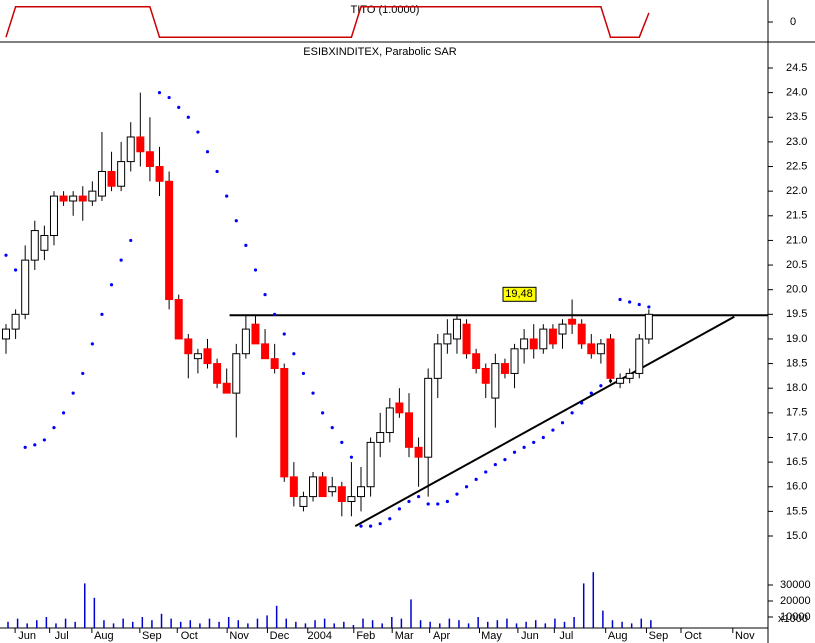  Describe the element at coordinates (796, 191) in the screenshot. I see `y-tick-label: 22.0` at that location.